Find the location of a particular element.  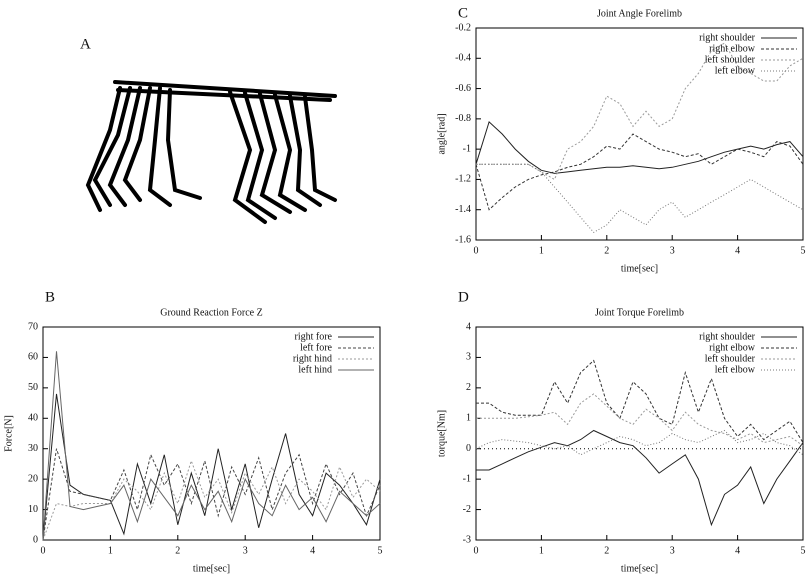

panel-label: C is located at coordinates (463, 13).